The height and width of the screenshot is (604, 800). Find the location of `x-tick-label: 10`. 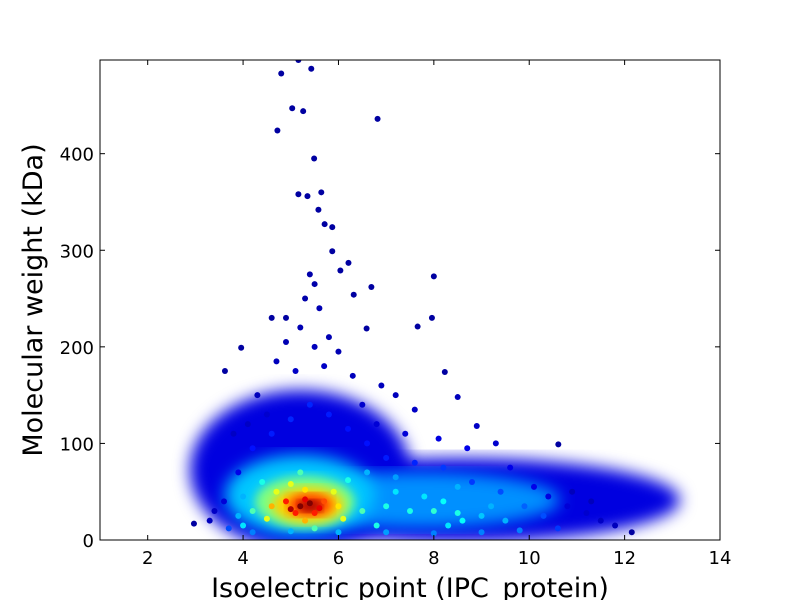

x-tick-label: 10 is located at coordinates (529, 558).